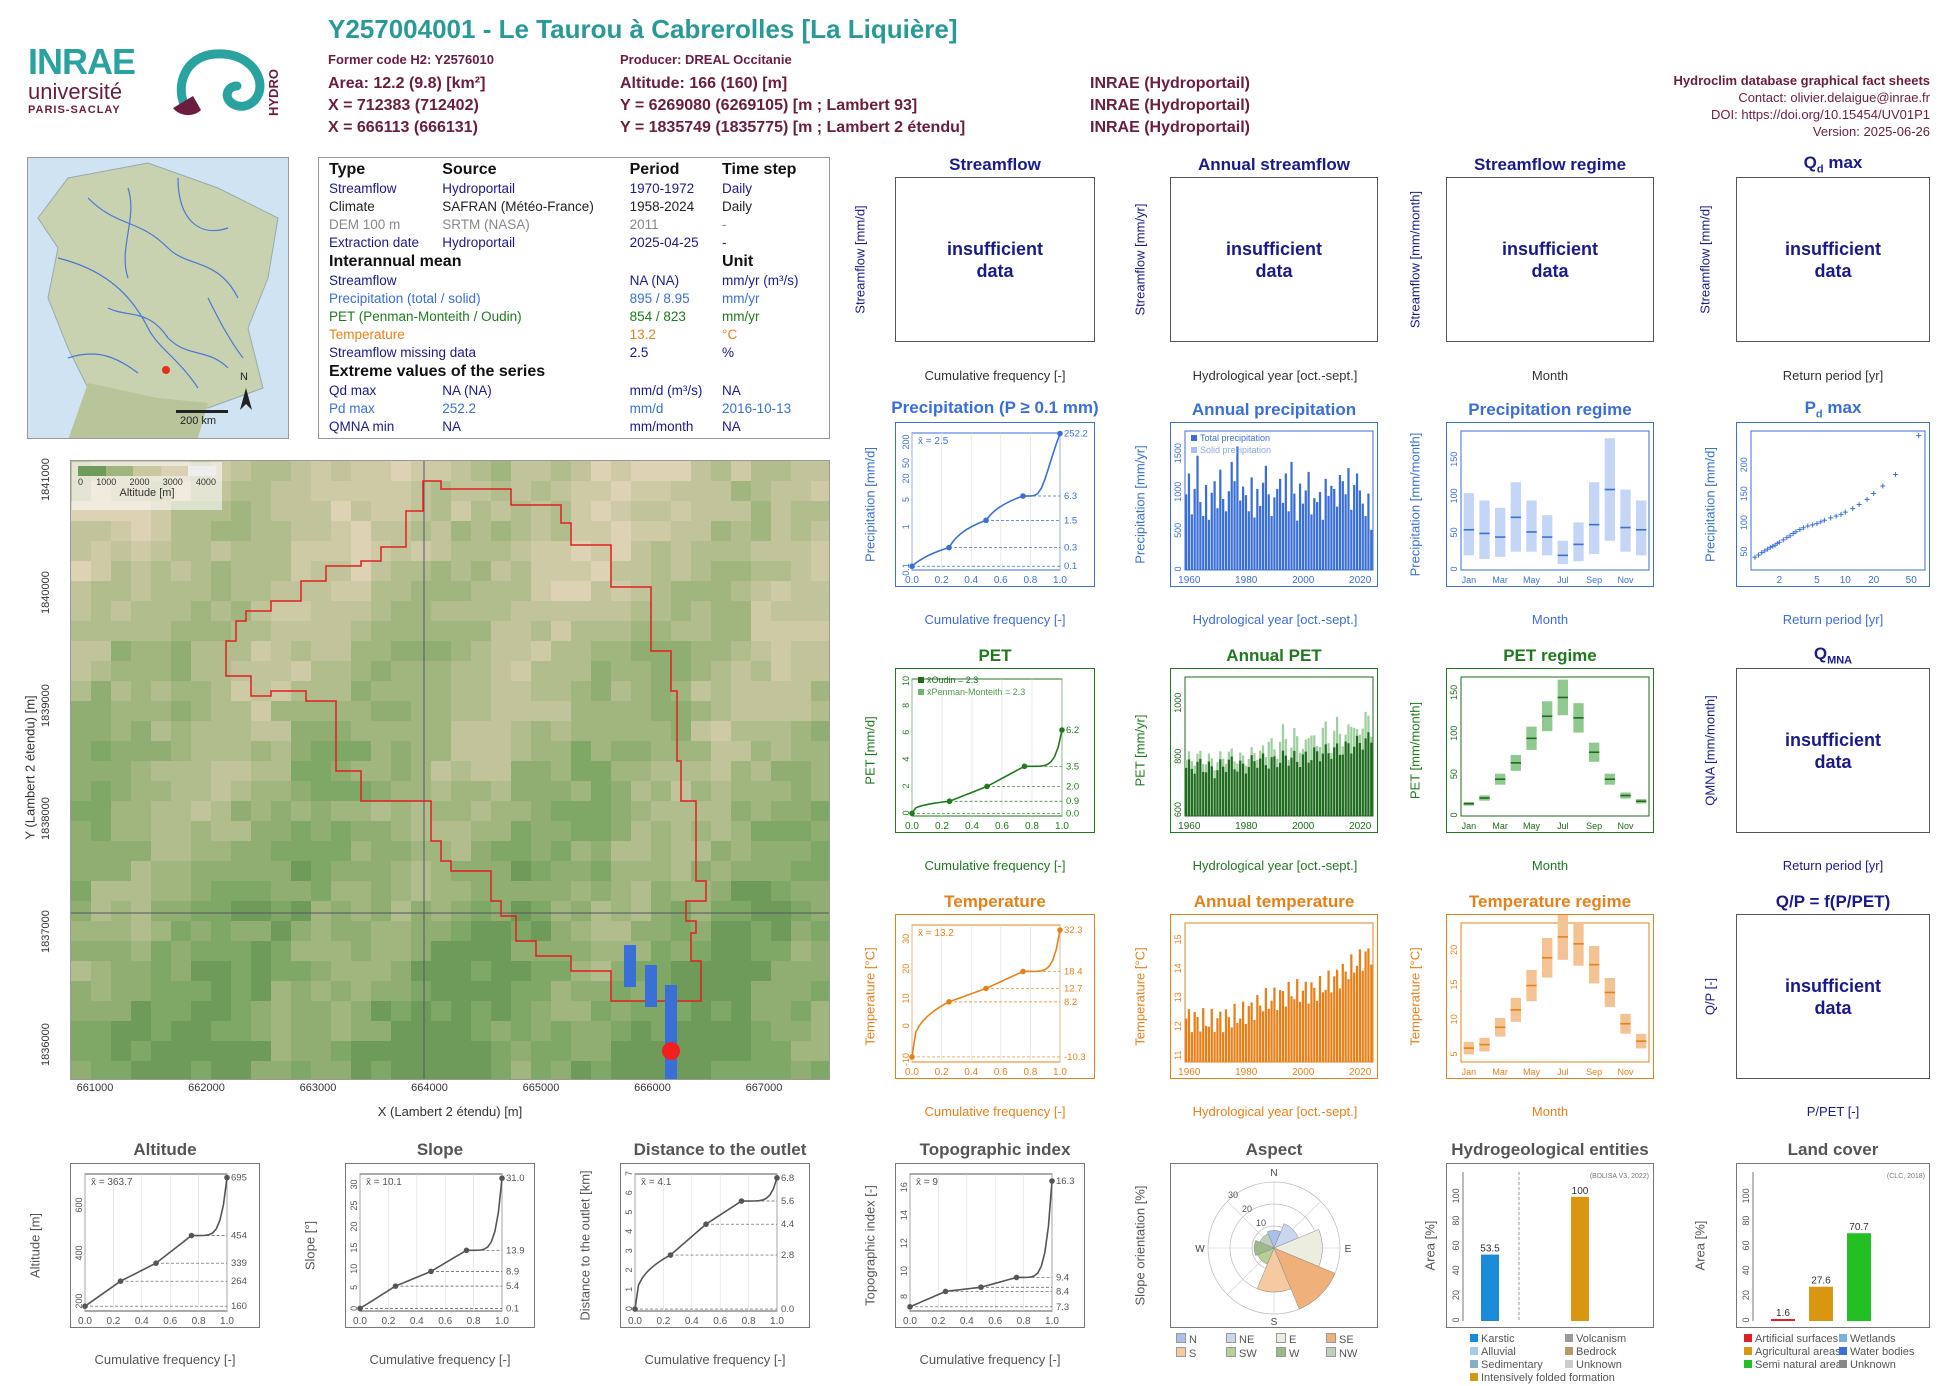 This screenshot has height=1386, width=1960. Describe the element at coordinates (1500, 580) in the screenshot. I see `x-tick-label: Mar` at that location.